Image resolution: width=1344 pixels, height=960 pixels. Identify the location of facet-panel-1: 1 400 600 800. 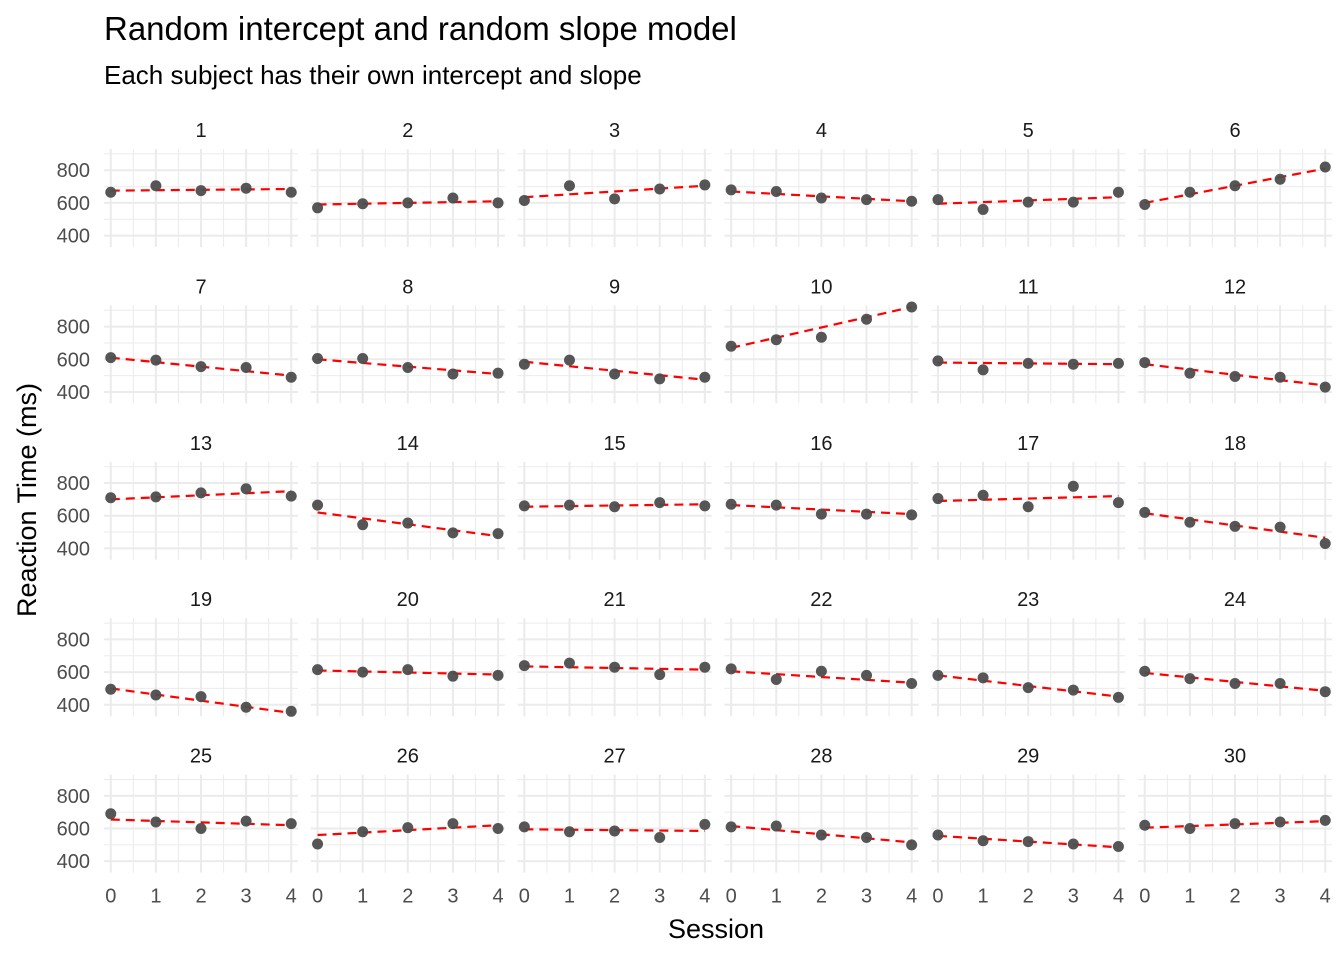
(177, 184).